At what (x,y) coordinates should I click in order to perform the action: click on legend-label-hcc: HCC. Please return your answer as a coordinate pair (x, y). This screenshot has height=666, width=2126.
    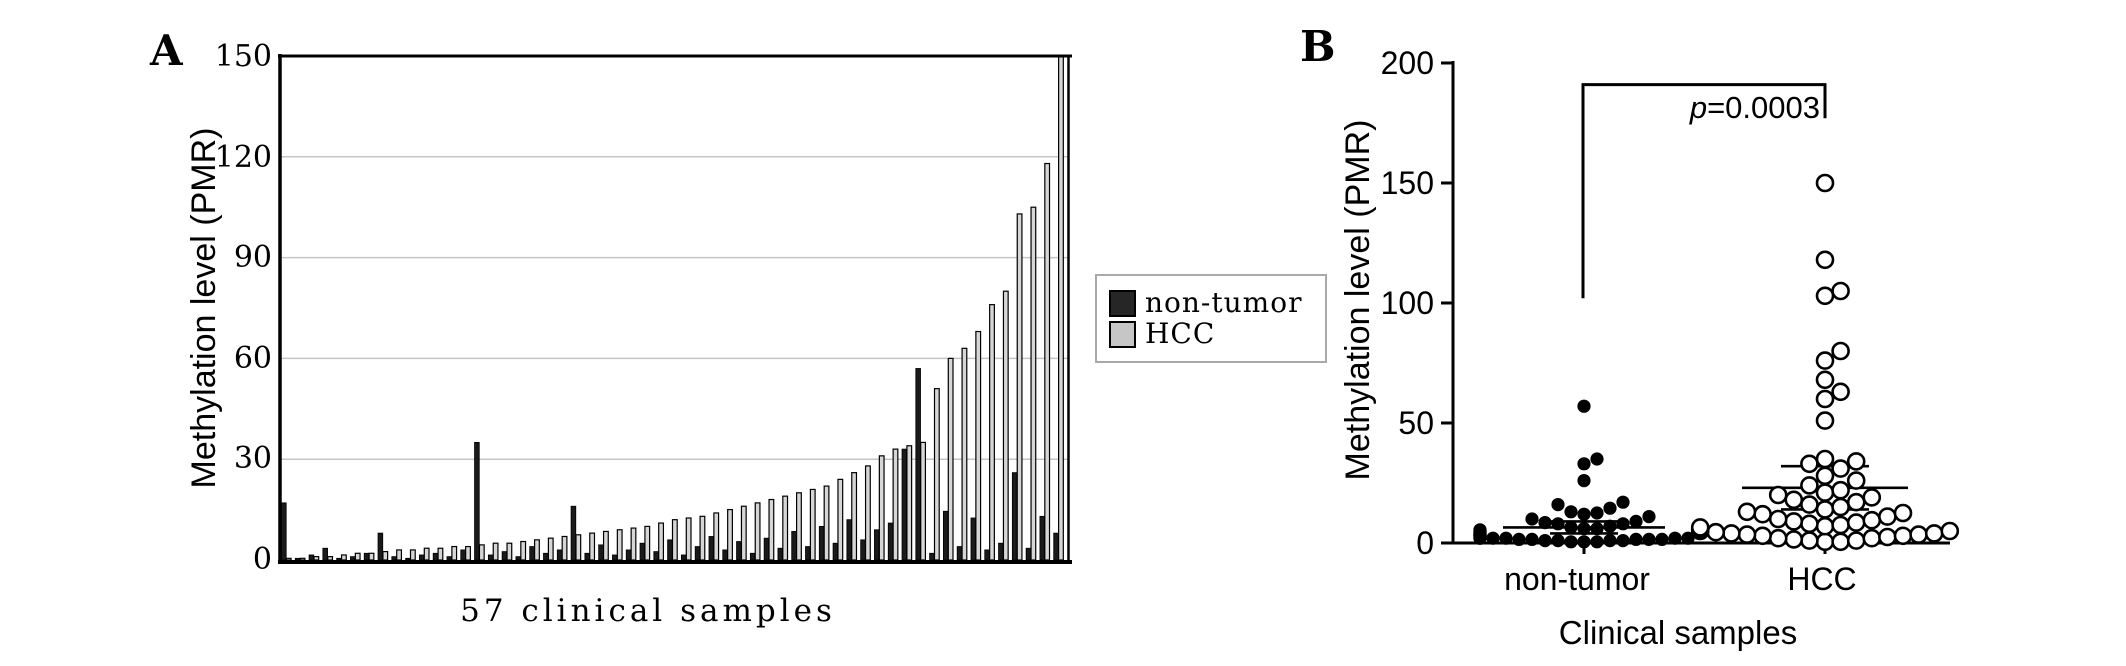
    Looking at the image, I should click on (1180, 333).